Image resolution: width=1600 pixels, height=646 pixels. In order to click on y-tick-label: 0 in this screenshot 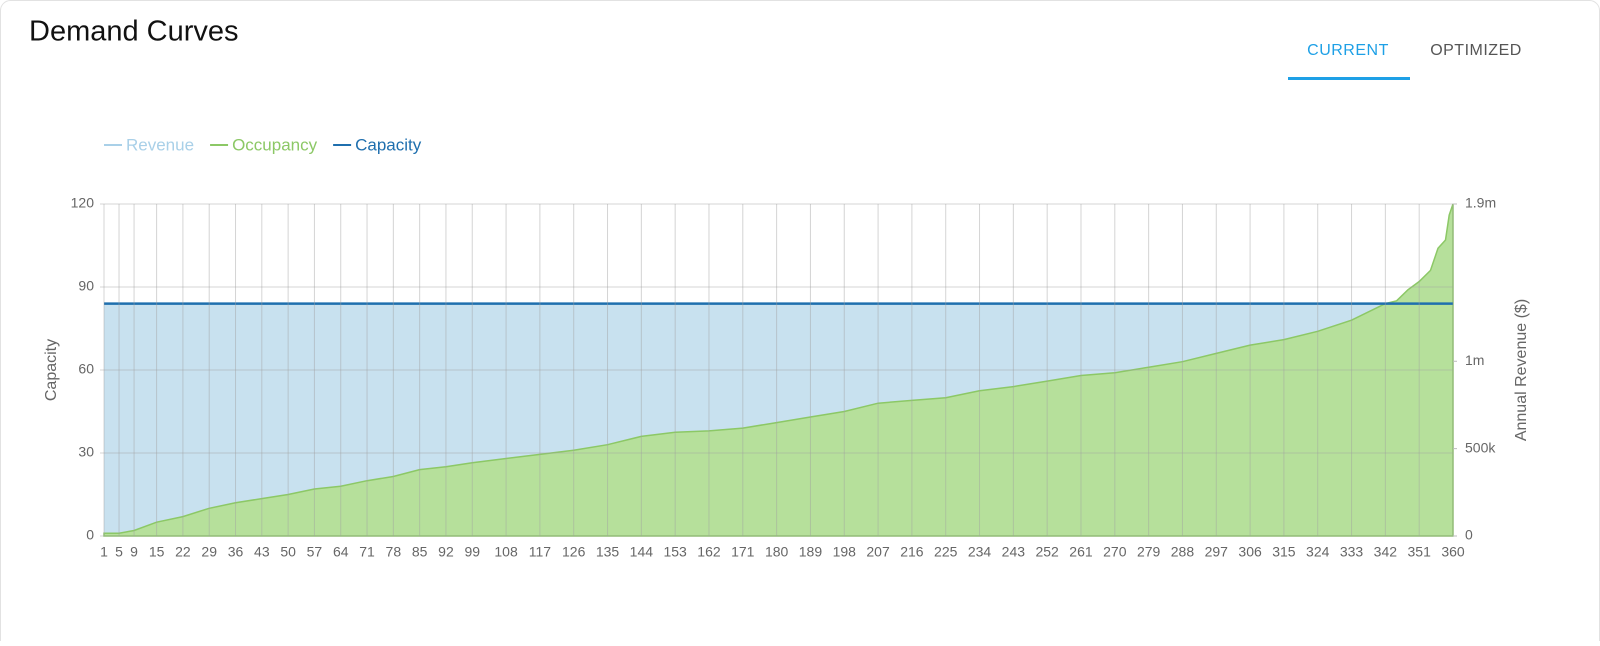, I will do `click(90, 535)`.